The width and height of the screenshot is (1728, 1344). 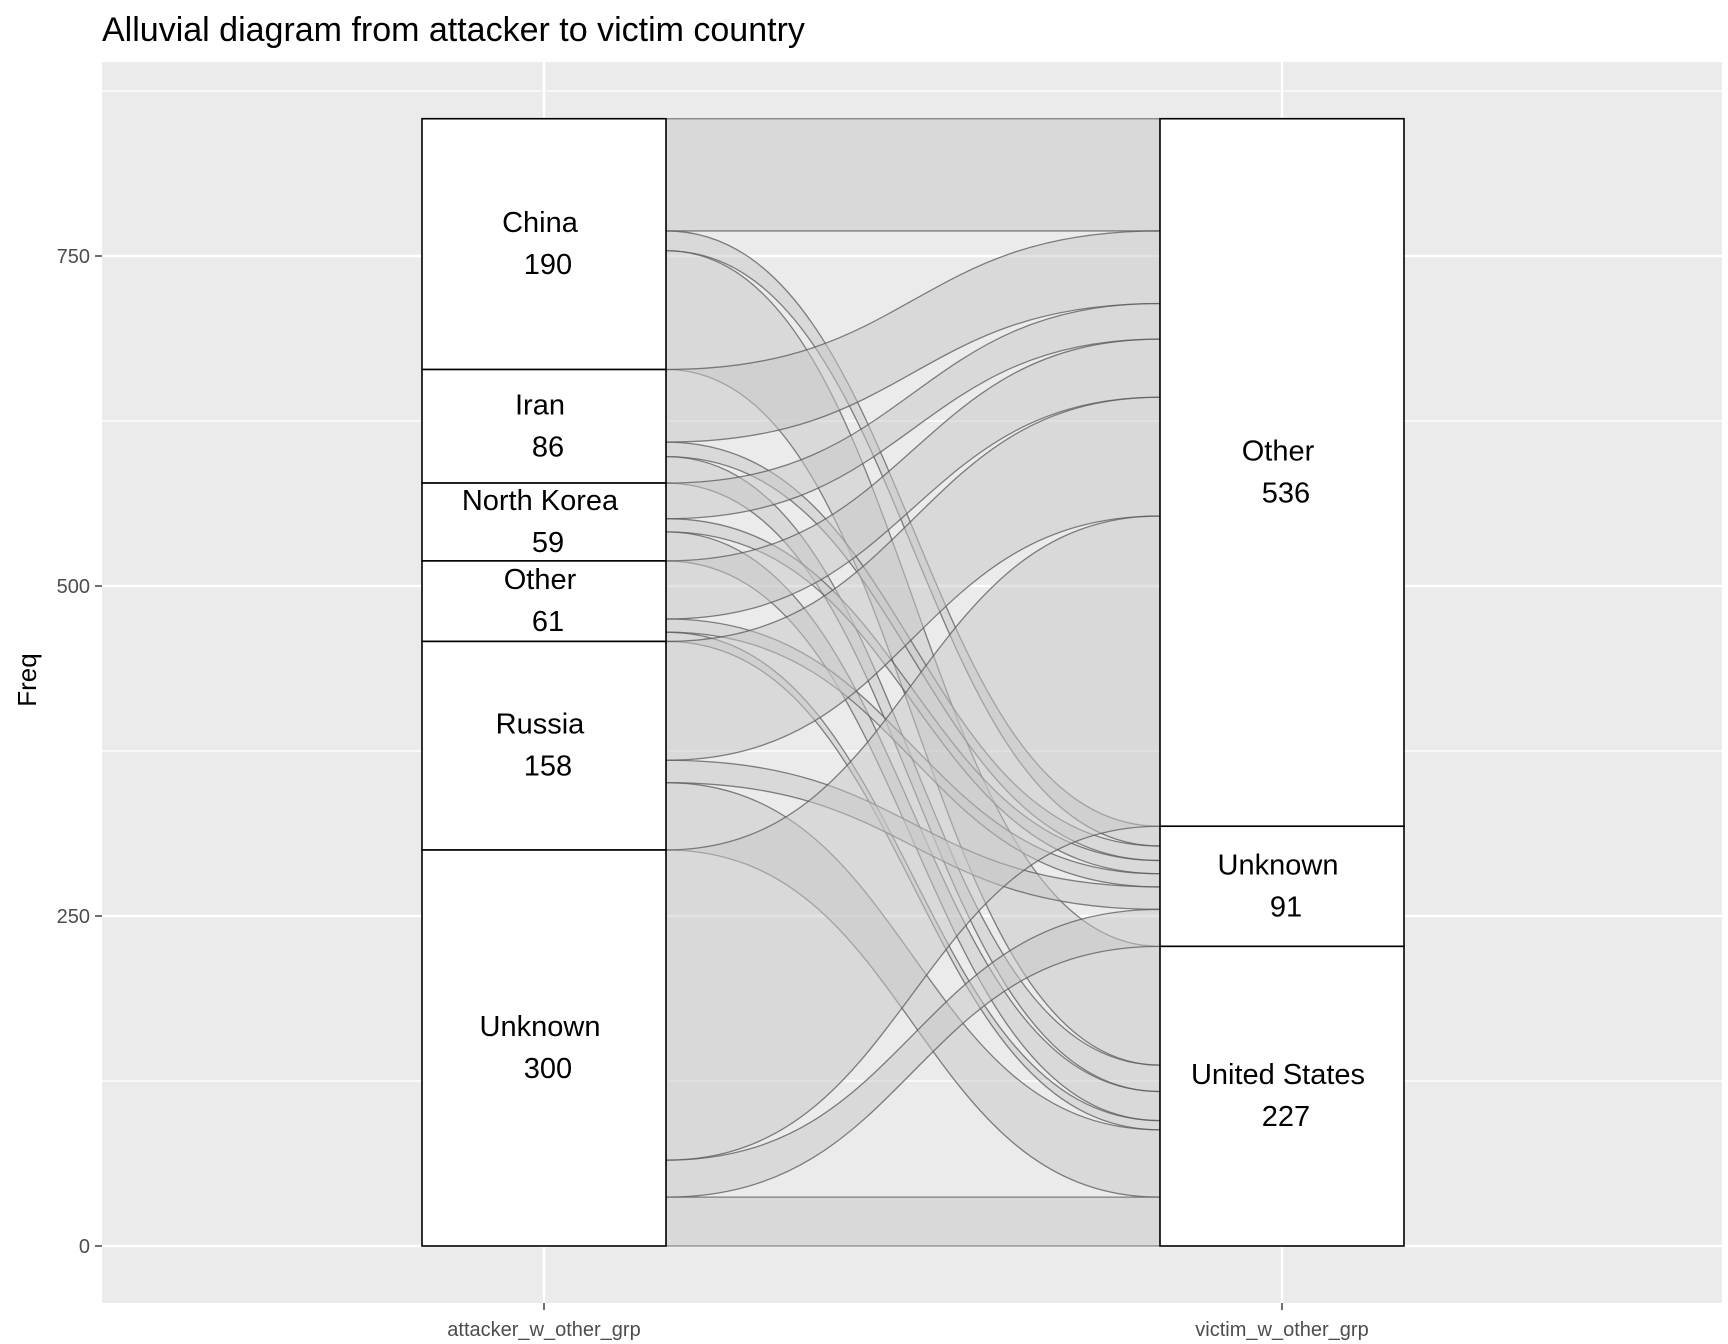 I want to click on stratum-value-label: 158, so click(x=548, y=767).